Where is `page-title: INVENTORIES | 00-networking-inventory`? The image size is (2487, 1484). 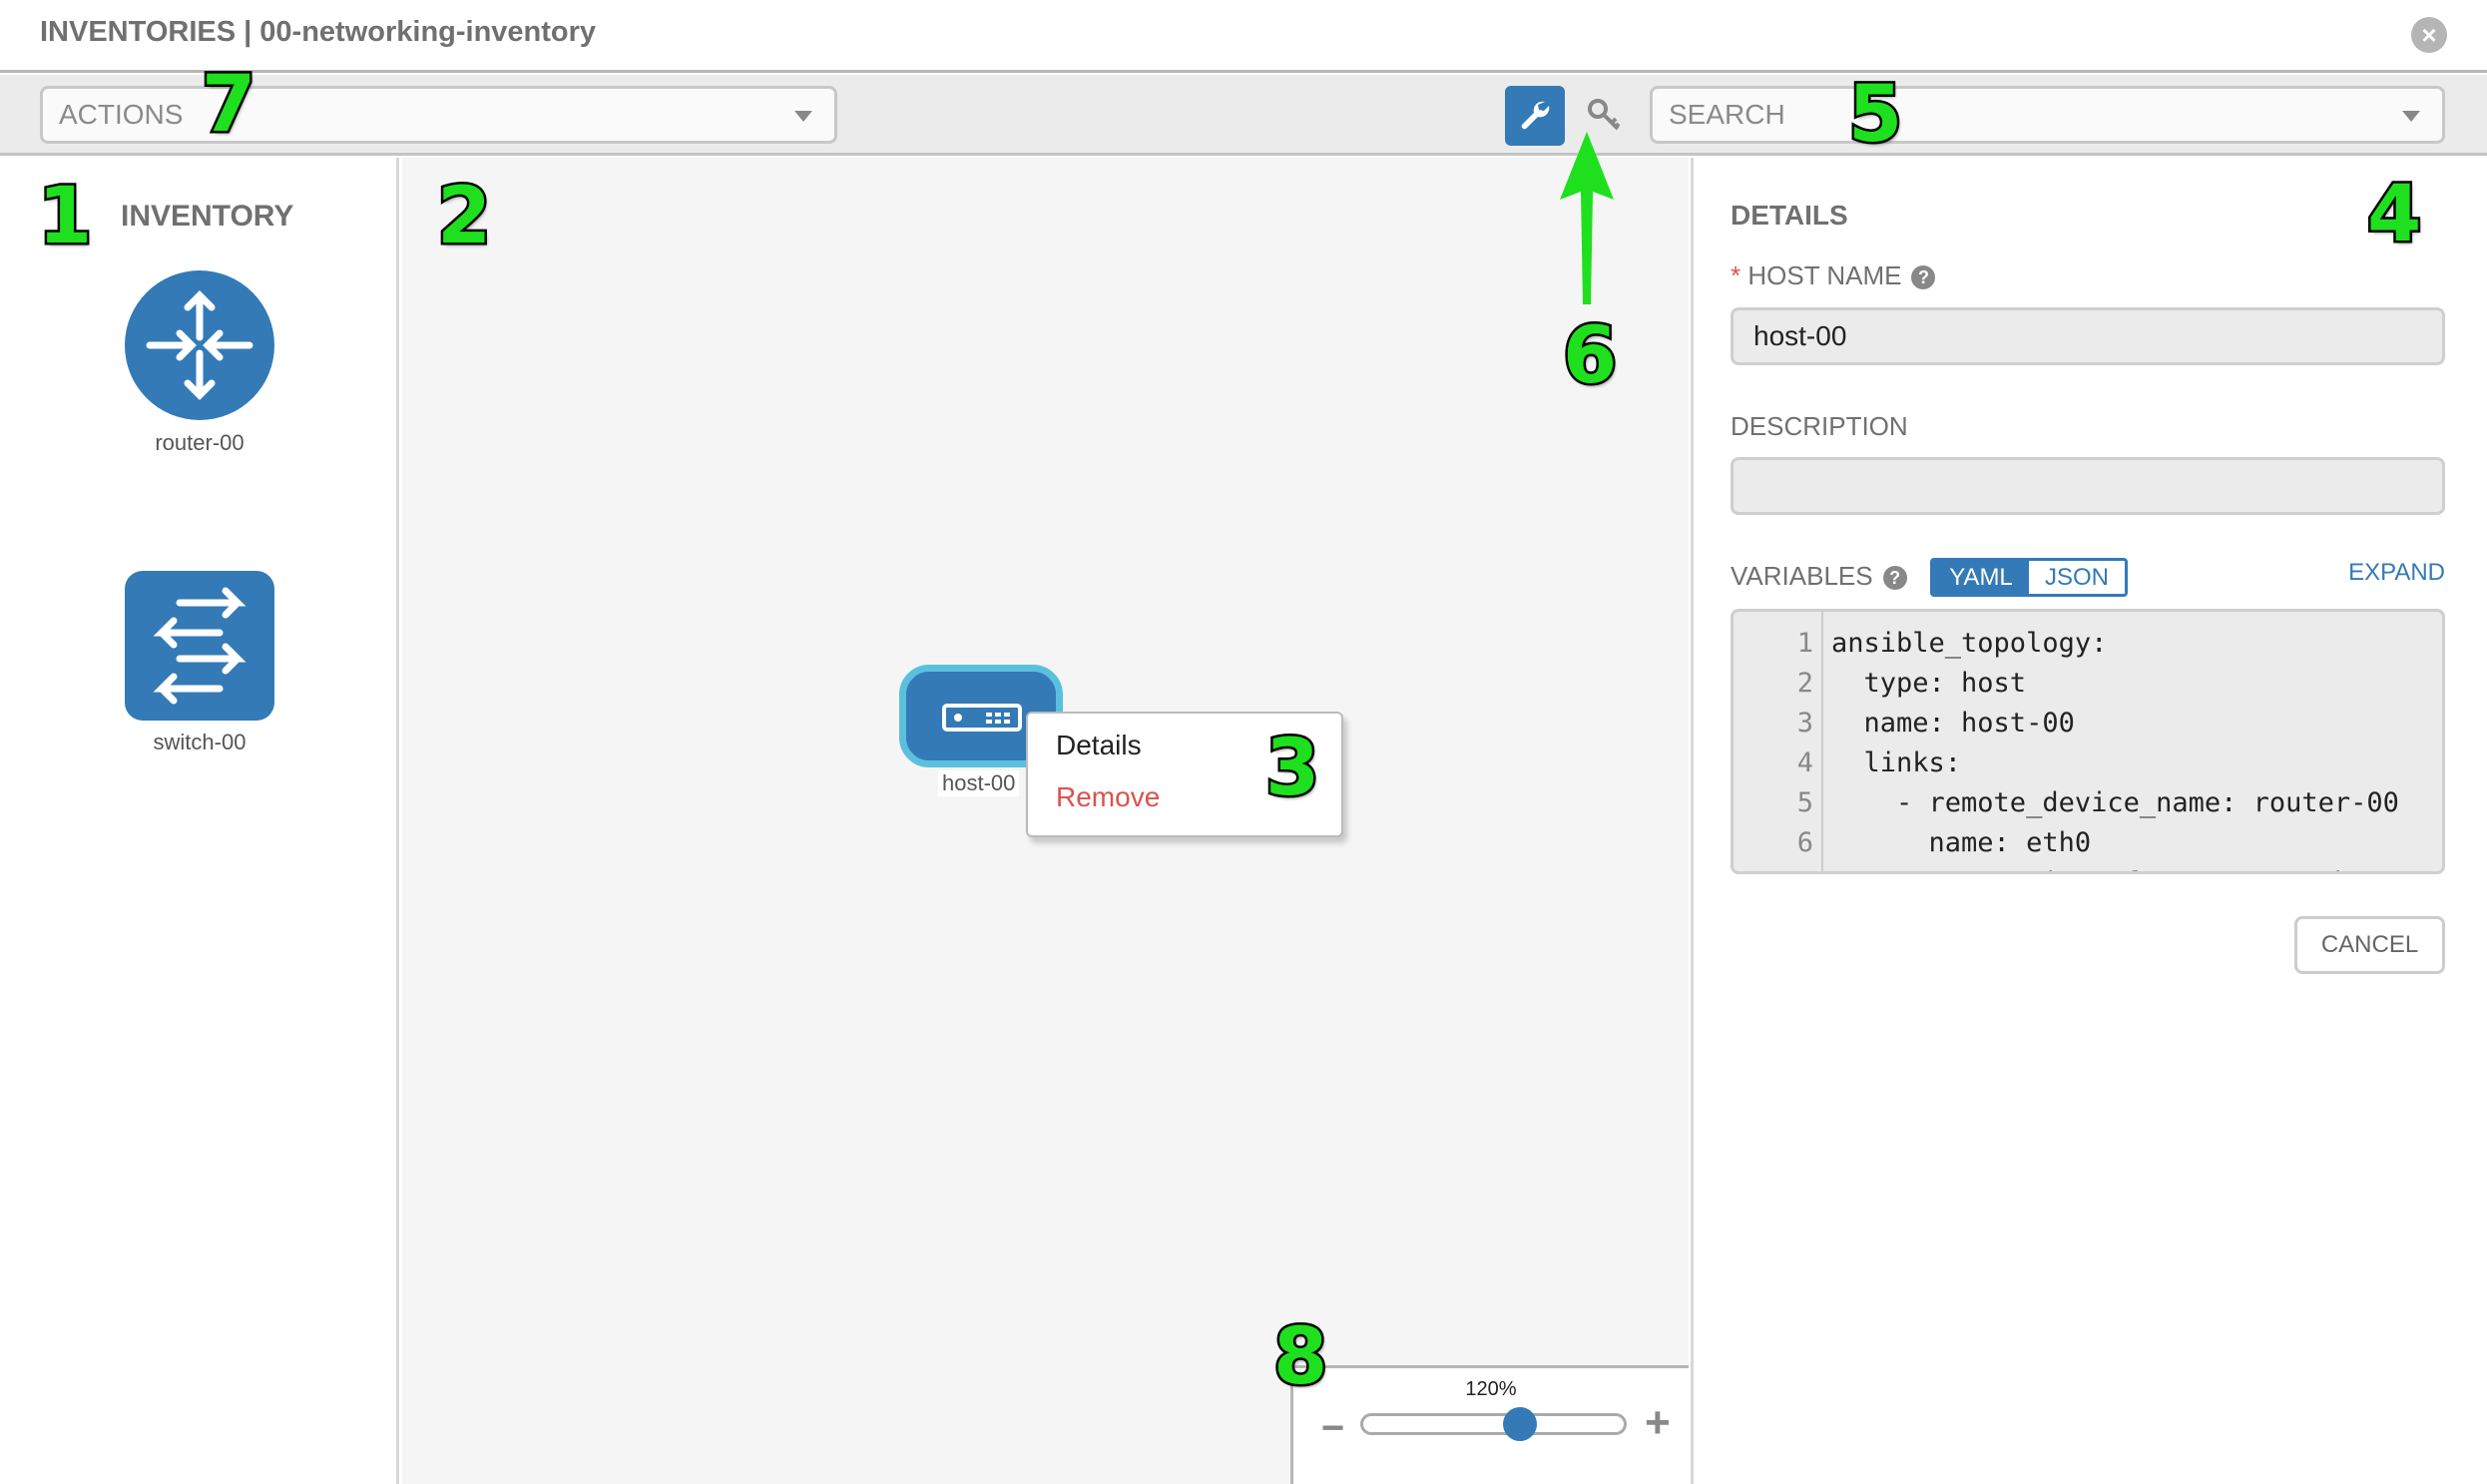
page-title: INVENTORIES | 00-networking-inventory is located at coordinates (318, 32).